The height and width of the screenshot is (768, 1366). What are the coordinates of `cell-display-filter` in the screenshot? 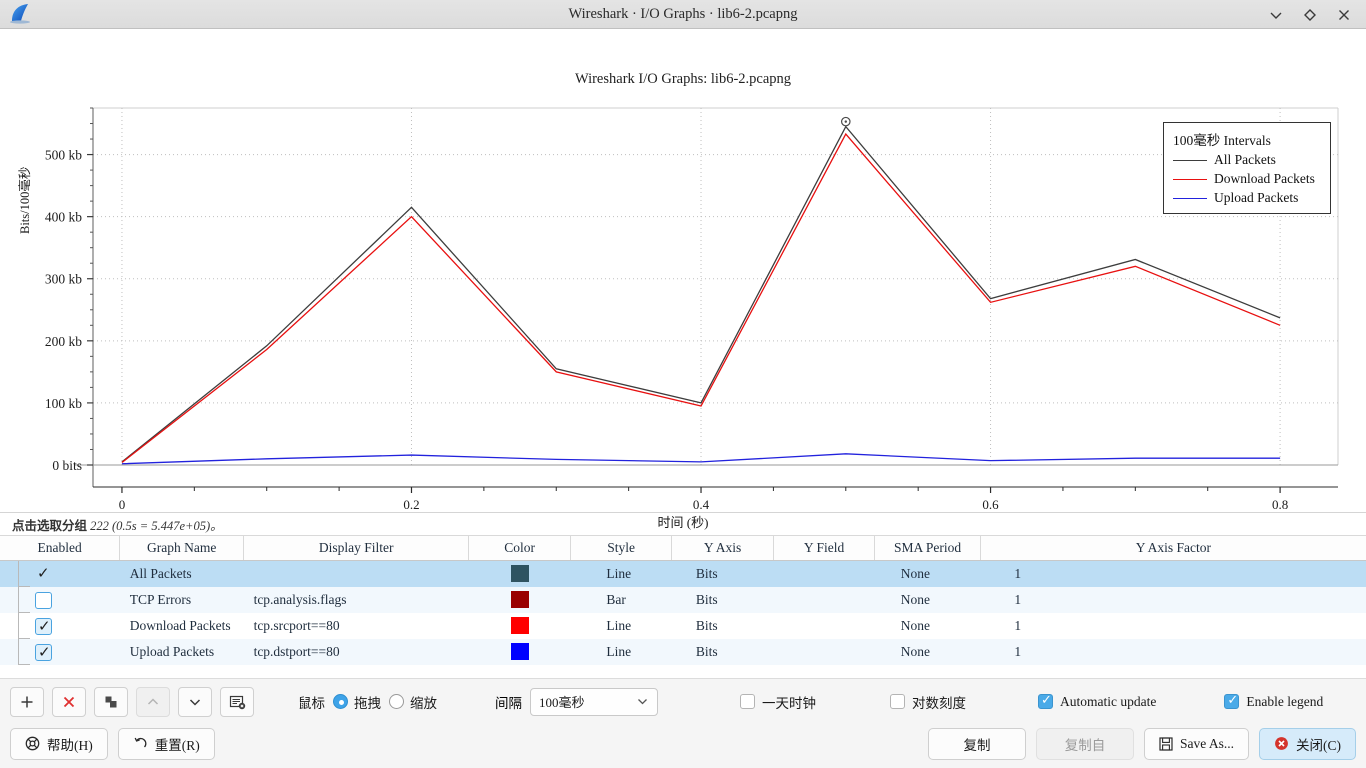 It's located at (356, 573).